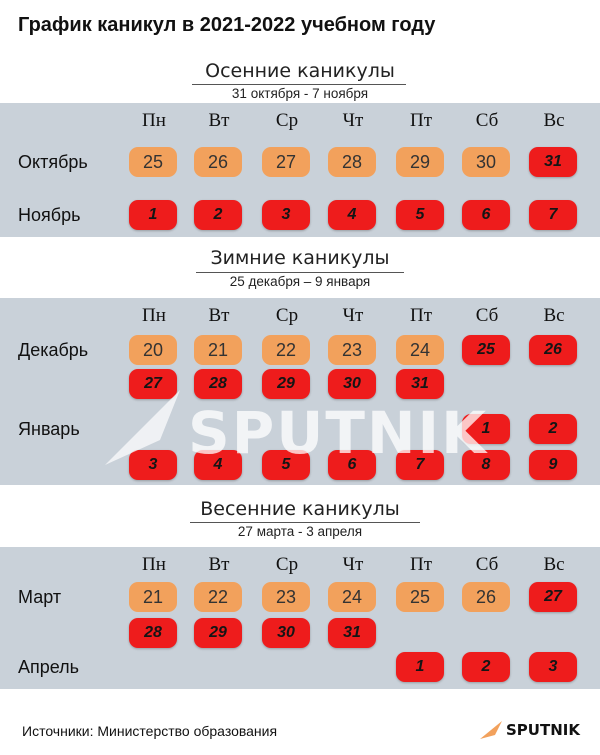  What do you see at coordinates (286, 162) in the screenshot?
I see `school-day: 27` at bounding box center [286, 162].